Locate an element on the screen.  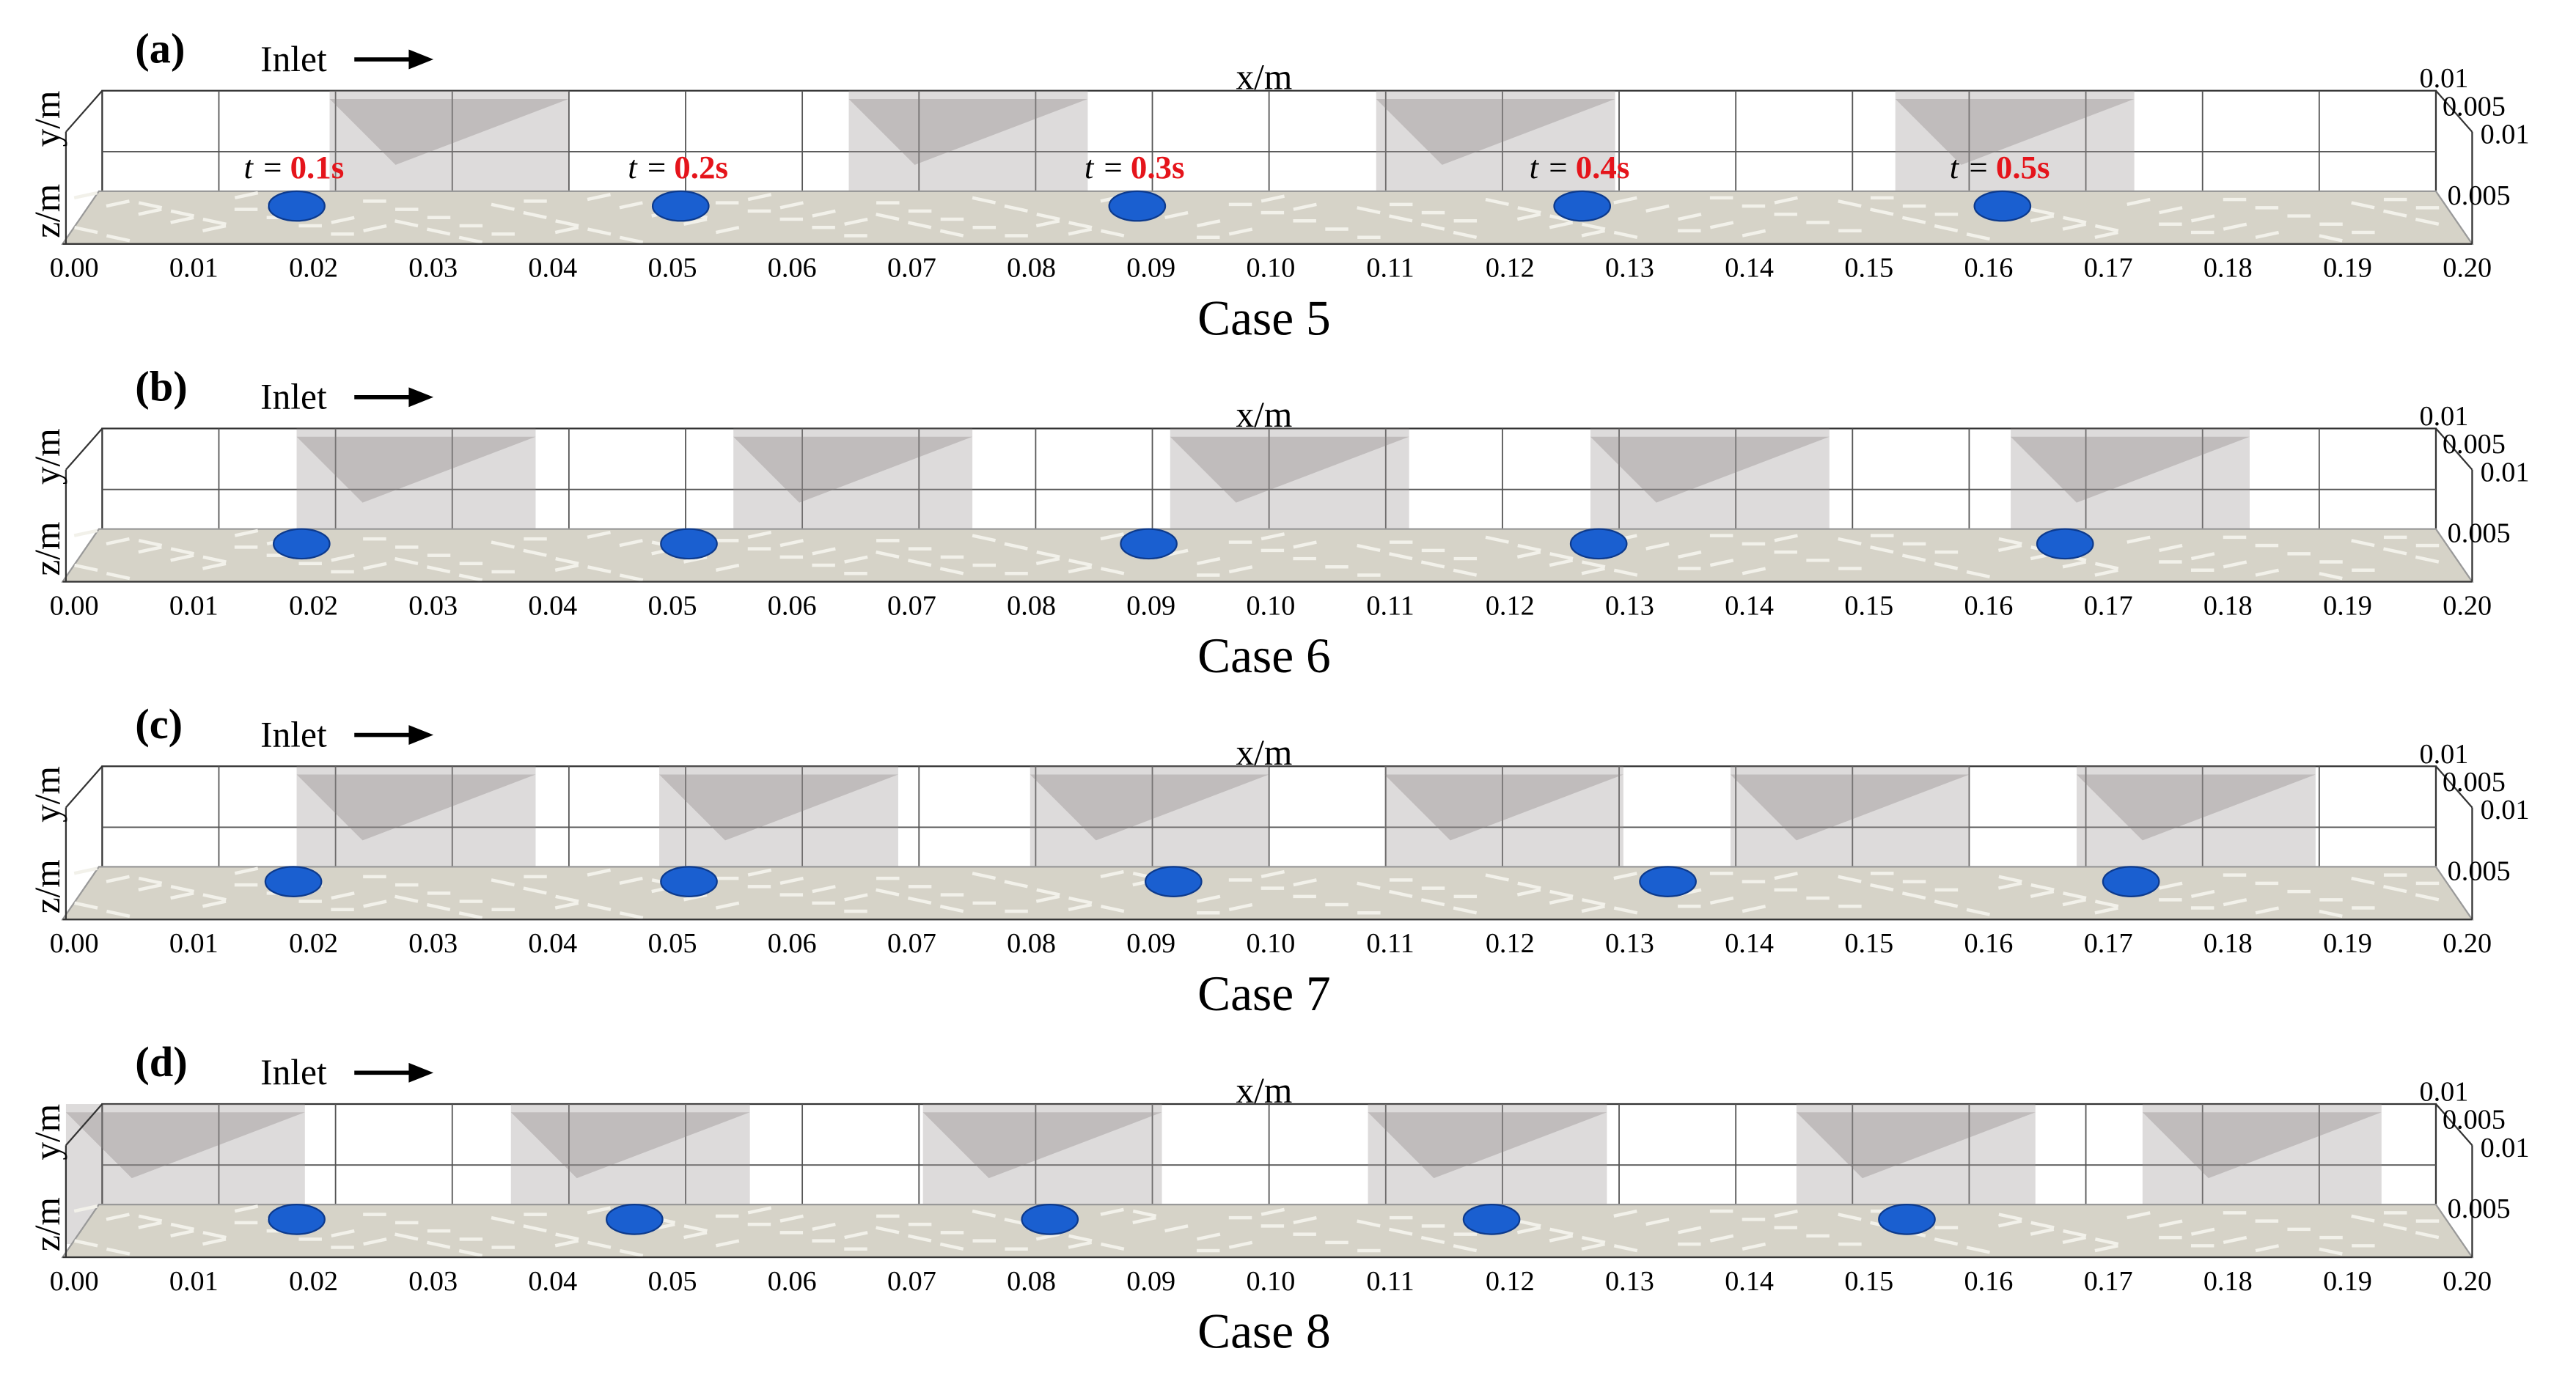
x-axis-label: x/m is located at coordinates (1264, 414).